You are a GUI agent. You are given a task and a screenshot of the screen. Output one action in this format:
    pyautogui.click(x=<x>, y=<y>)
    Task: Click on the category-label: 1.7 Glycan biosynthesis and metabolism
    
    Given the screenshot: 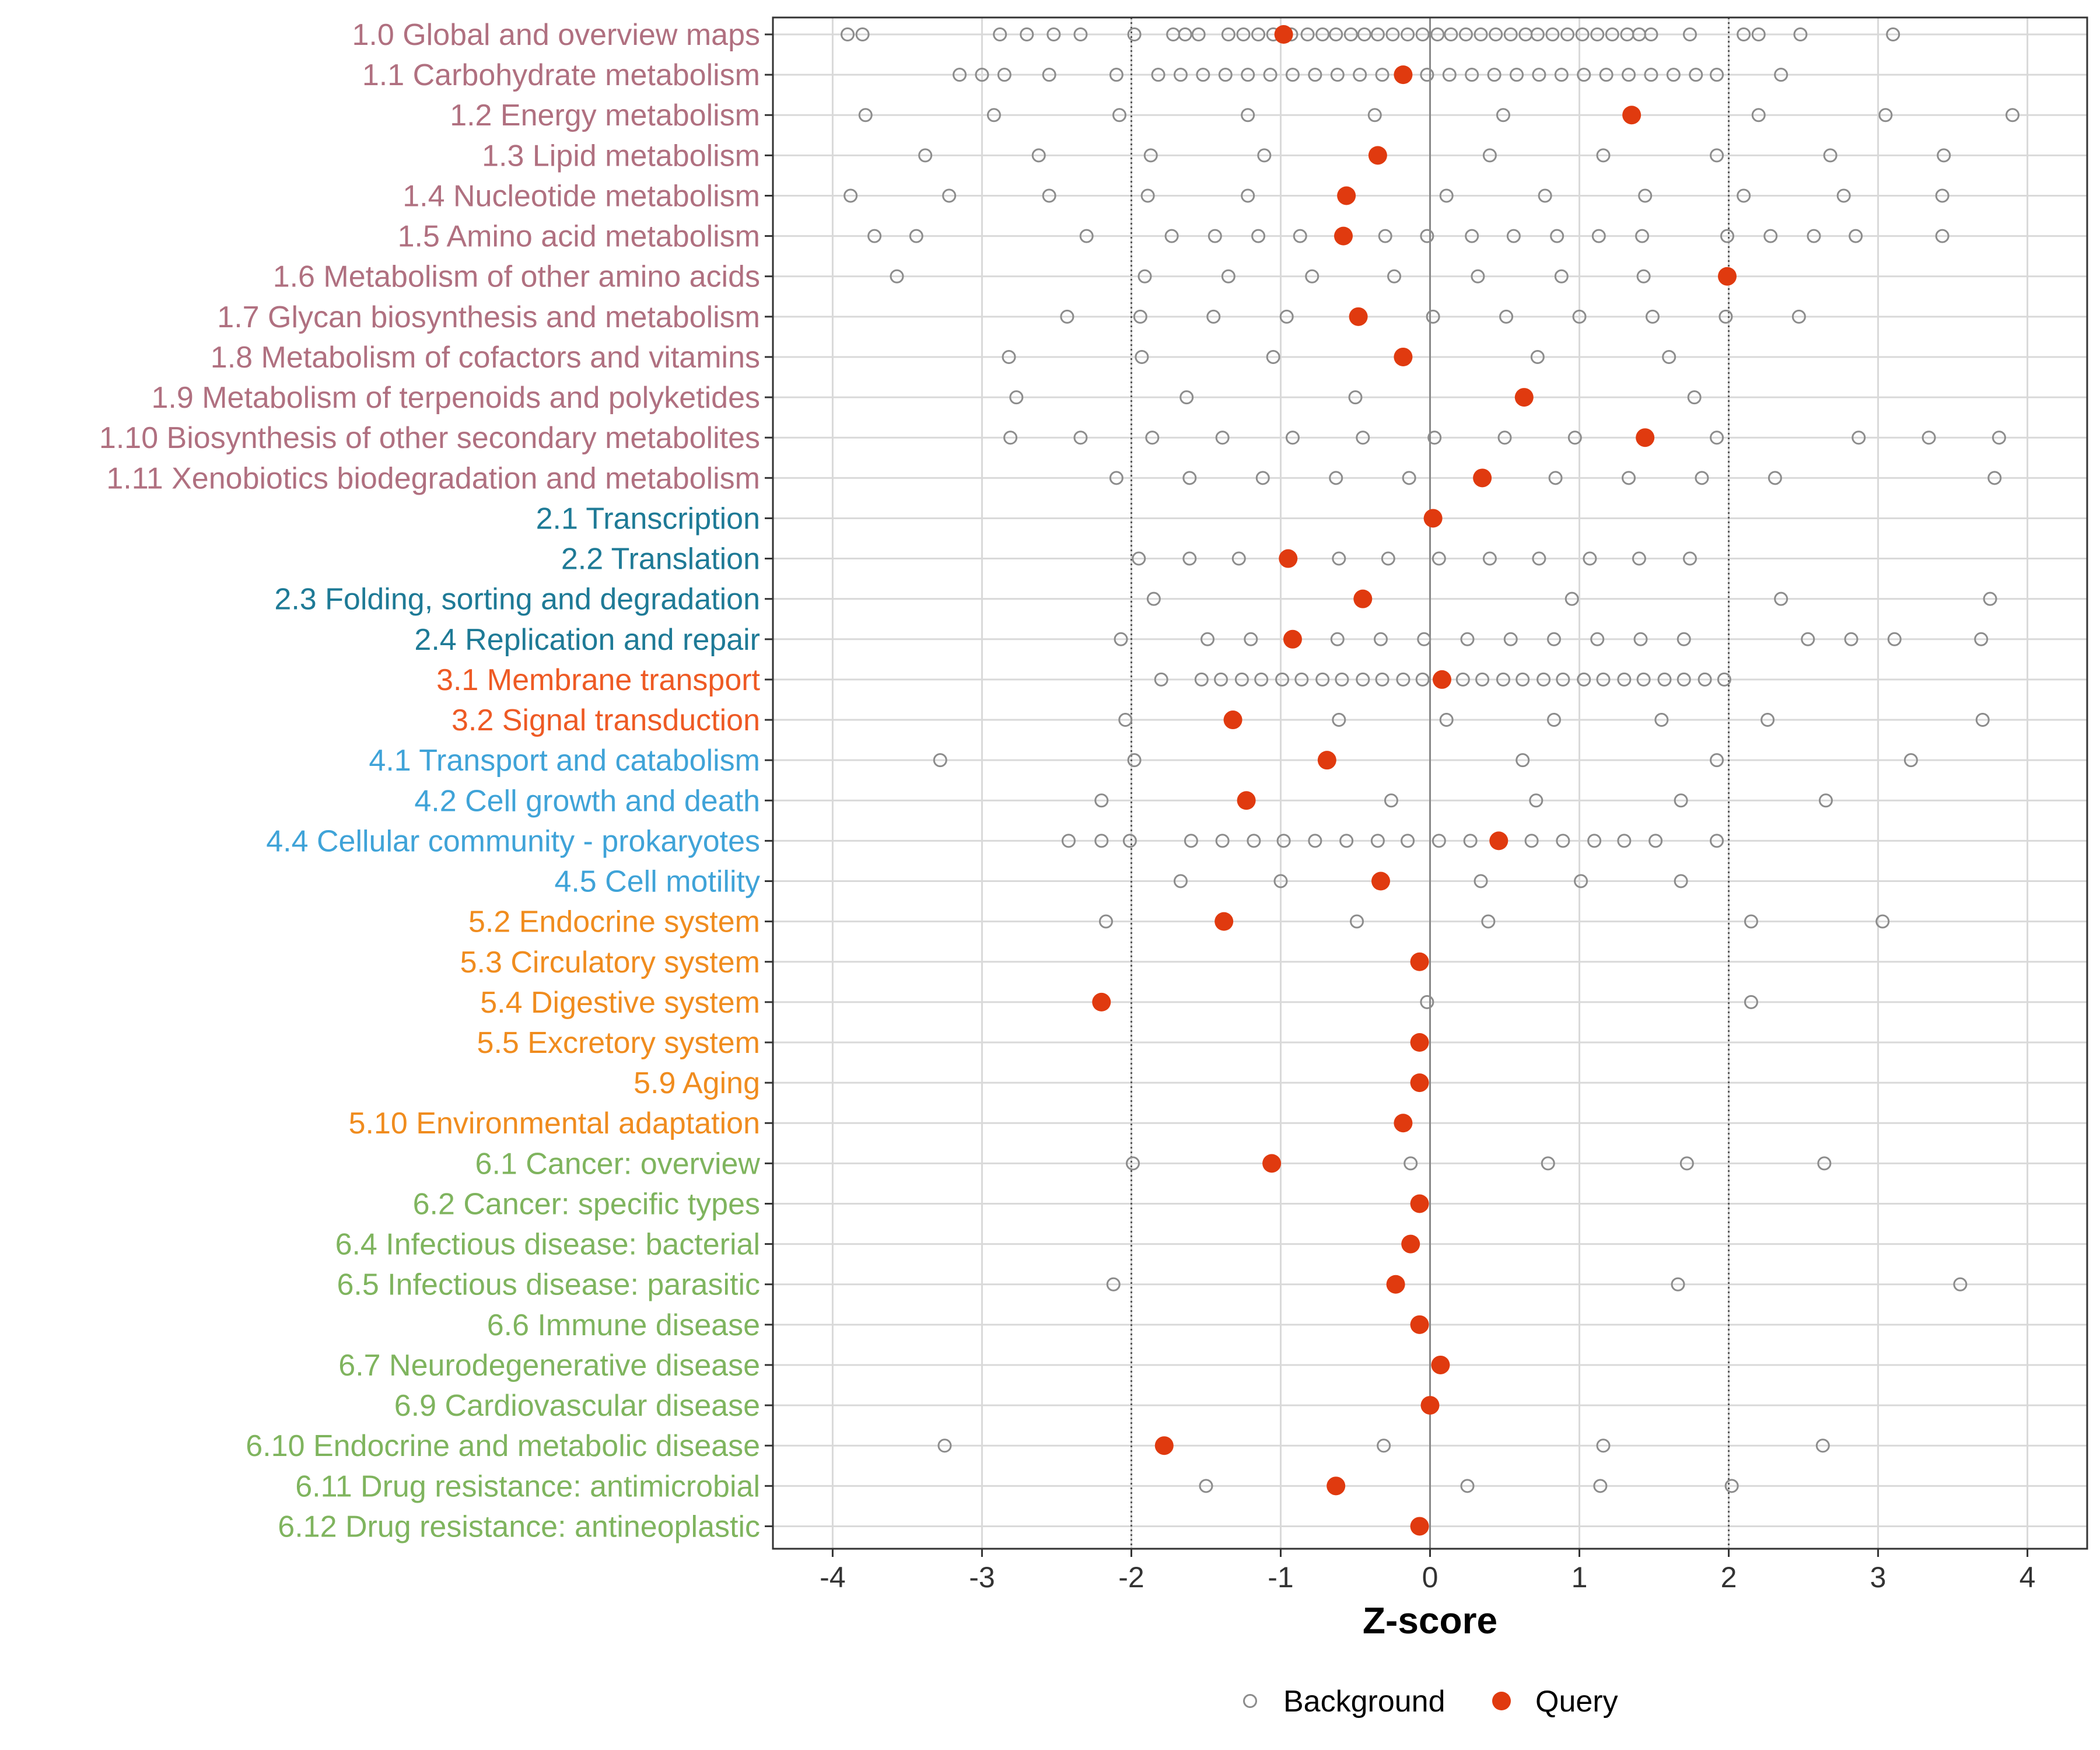 What is the action you would take?
    pyautogui.click(x=488, y=317)
    